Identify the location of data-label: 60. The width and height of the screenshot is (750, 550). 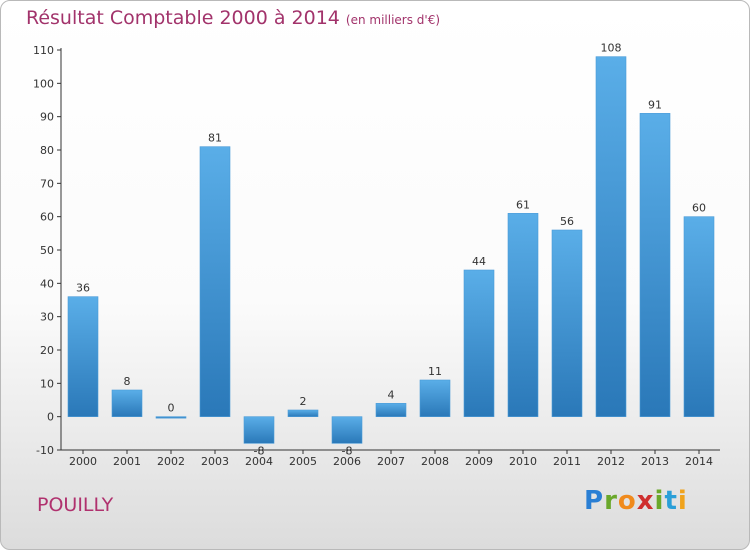
(699, 208).